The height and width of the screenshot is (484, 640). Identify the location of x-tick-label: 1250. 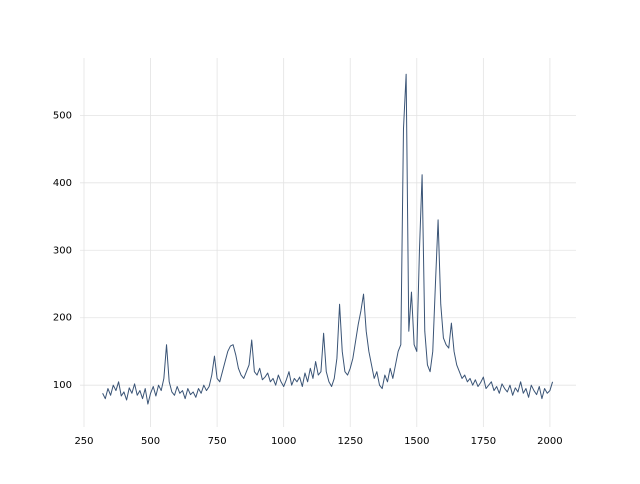
(350, 441).